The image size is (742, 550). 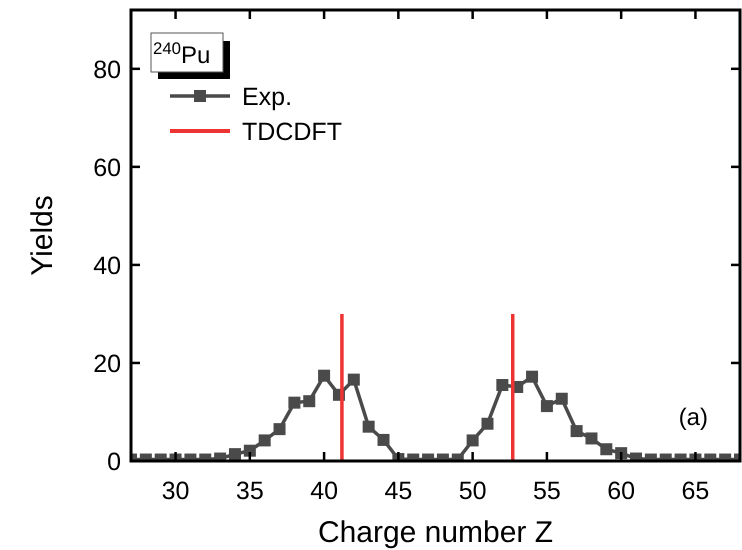 I want to click on legend-label: TDCDFT, so click(x=292, y=132).